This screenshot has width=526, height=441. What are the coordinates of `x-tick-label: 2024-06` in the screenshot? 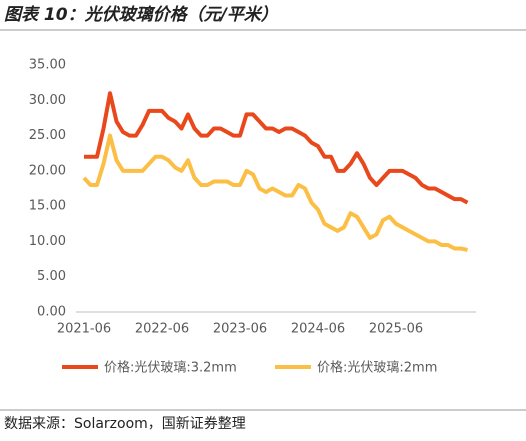 It's located at (318, 329).